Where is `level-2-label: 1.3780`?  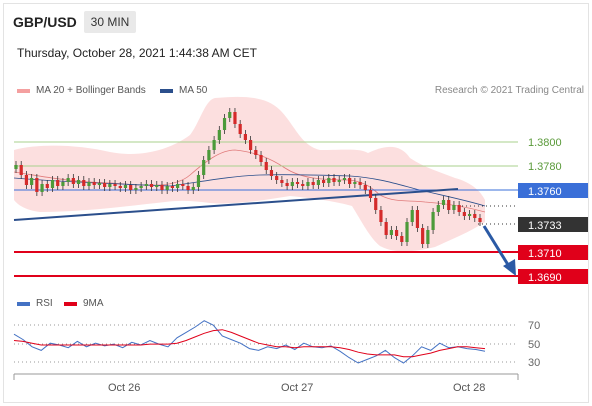 level-2-label: 1.3780 is located at coordinates (545, 167).